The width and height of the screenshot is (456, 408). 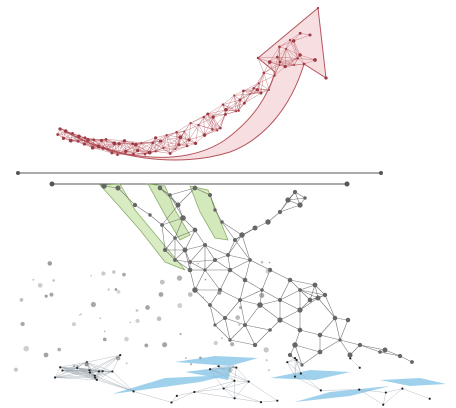 What do you see at coordinates (209, 213) in the screenshot?
I see `leaf-right` at bounding box center [209, 213].